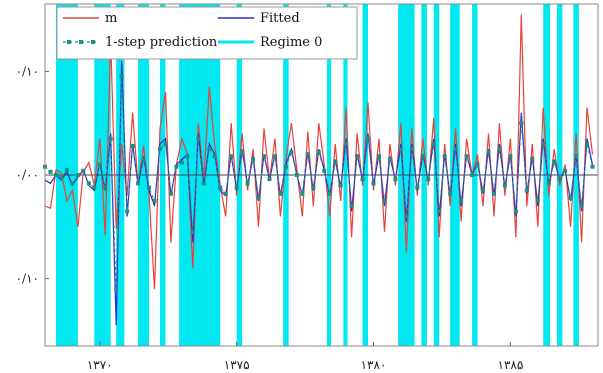  What do you see at coordinates (305, 357) in the screenshot?
I see `x-axis-ticks: ۱۳۷۰ ۱۳۷۵ ۱۳۸۰ ۱۳۸۵` at bounding box center [305, 357].